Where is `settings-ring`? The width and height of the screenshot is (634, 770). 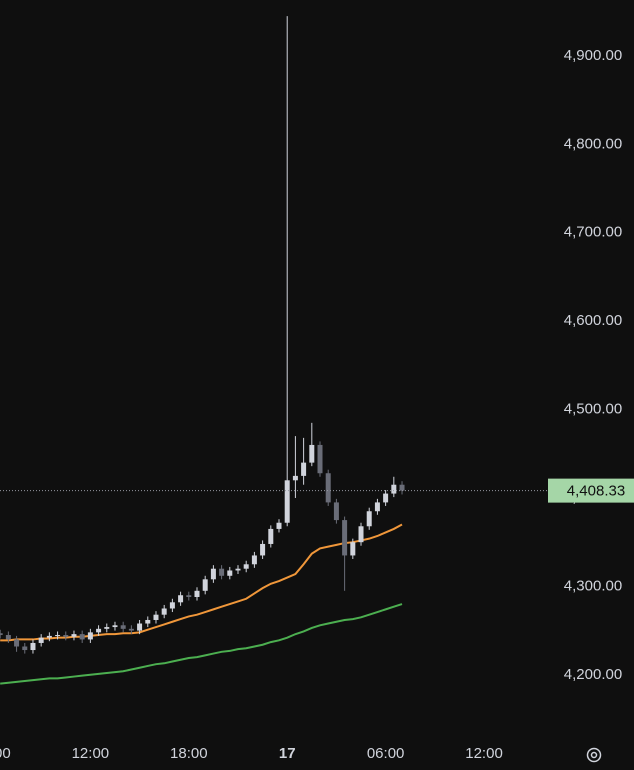 settings-ring is located at coordinates (594, 755).